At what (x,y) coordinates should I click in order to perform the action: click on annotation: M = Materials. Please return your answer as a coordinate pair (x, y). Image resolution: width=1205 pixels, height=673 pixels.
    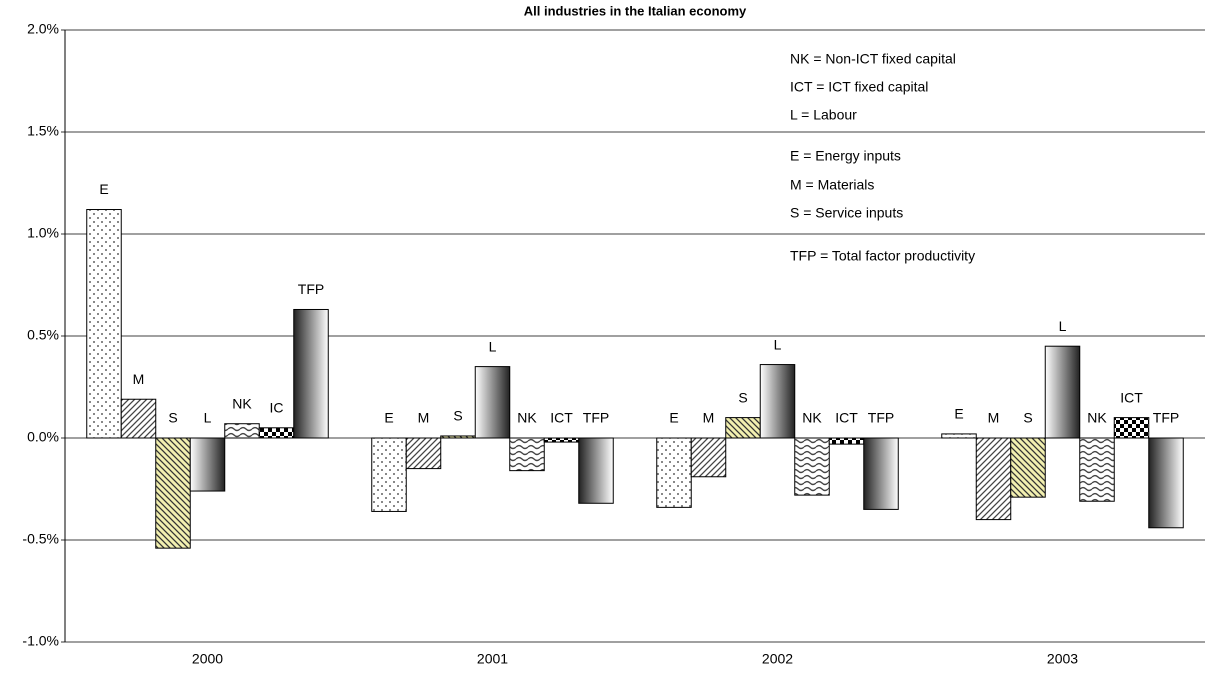
    Looking at the image, I should click on (832, 185).